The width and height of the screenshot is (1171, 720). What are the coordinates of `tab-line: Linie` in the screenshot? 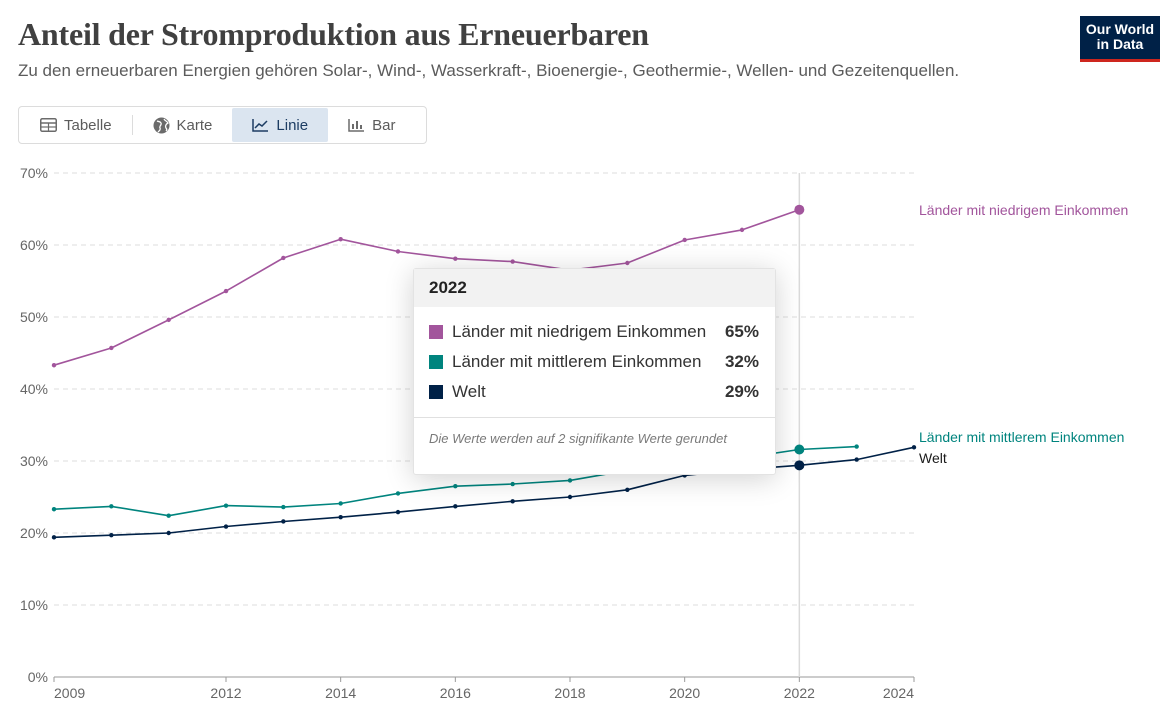 It's located at (280, 125).